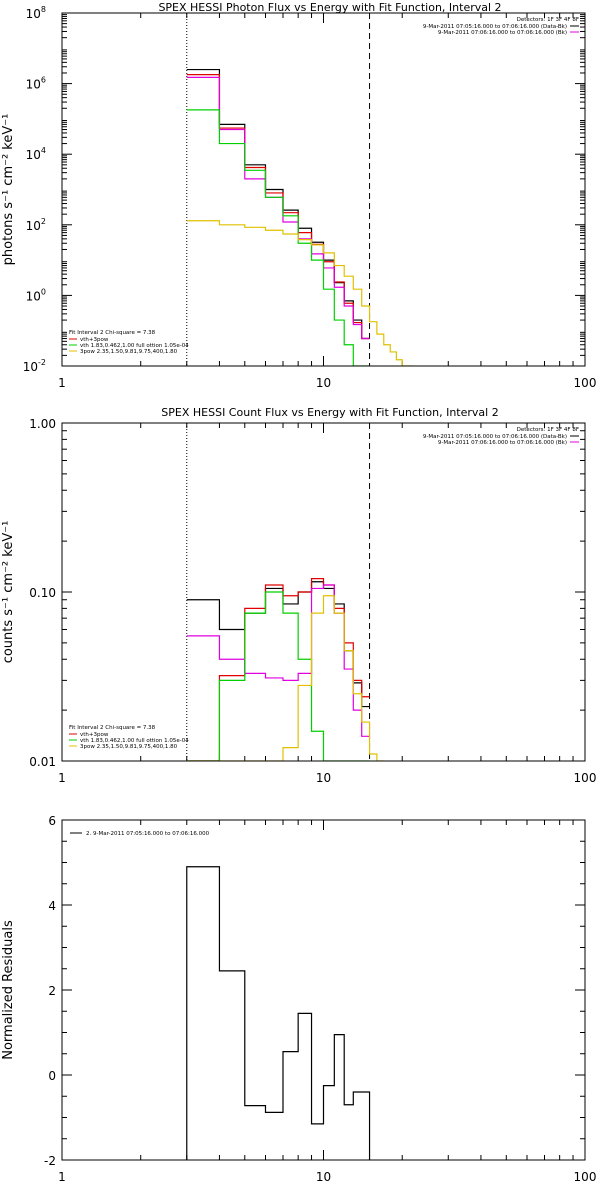 The image size is (600, 1200). What do you see at coordinates (42, 593) in the screenshot?
I see `y-tick-label: 0.10` at bounding box center [42, 593].